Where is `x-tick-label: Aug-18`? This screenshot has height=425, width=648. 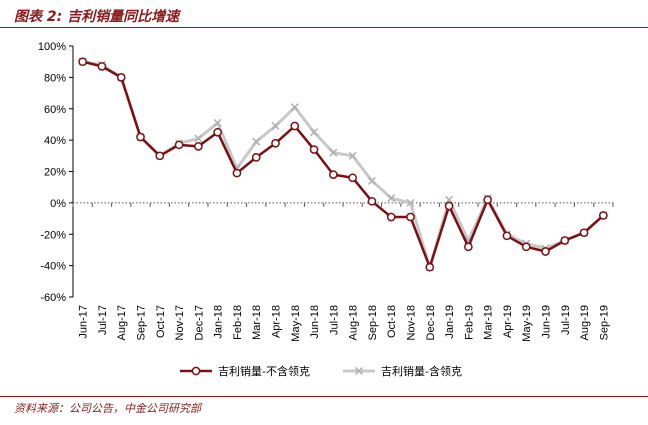 x-tick-label: Aug-18 is located at coordinates (354, 322).